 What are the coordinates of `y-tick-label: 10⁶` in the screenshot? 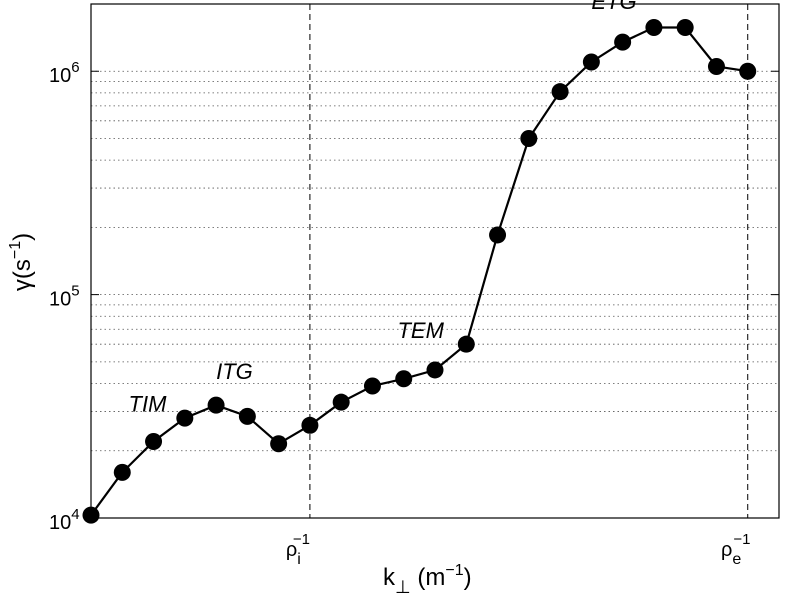 It's located at (64, 73).